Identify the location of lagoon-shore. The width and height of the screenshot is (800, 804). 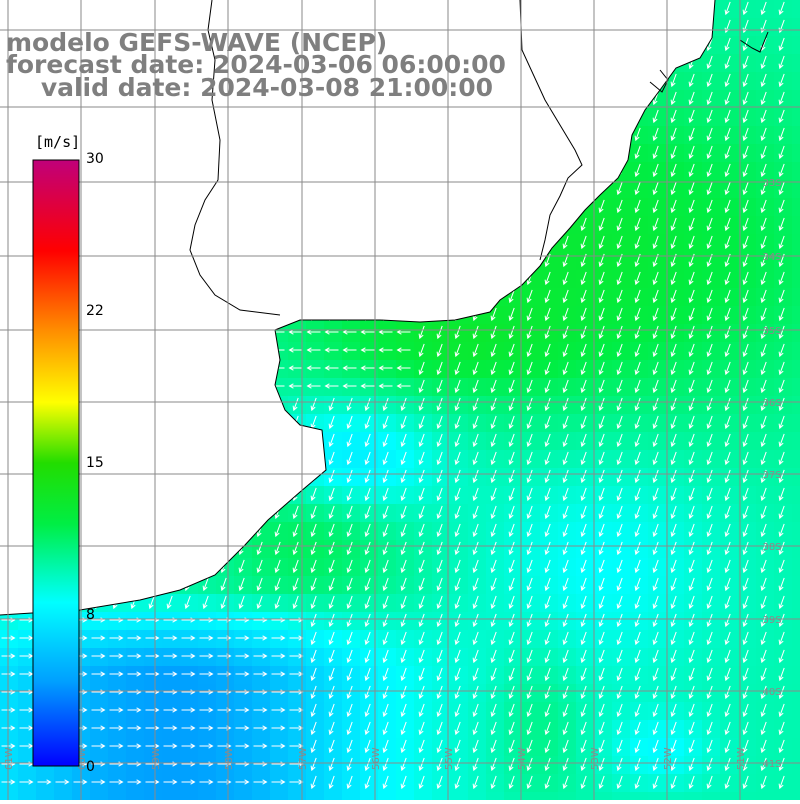
(709, 62).